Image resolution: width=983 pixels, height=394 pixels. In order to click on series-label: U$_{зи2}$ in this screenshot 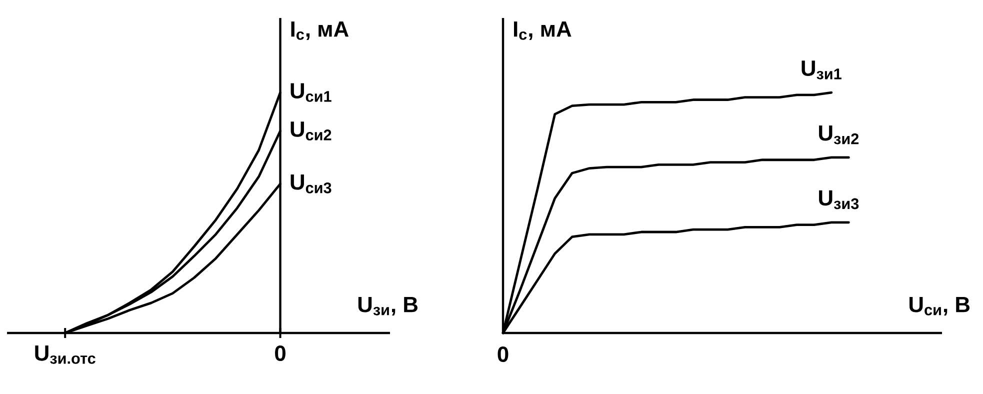, I will do `click(839, 134)`.